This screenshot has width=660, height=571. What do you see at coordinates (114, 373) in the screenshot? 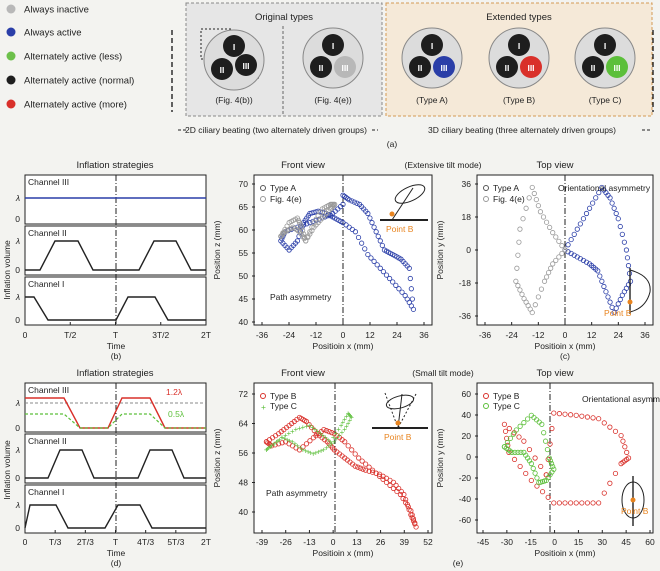
I see `panel-d-title: Inflation strategies` at bounding box center [114, 373].